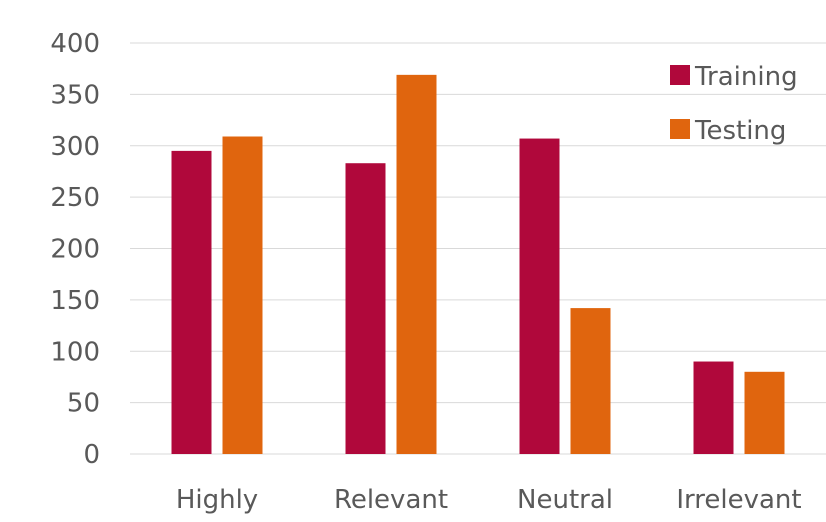 Image resolution: width=826 pixels, height=522 pixels. Describe the element at coordinates (83, 404) in the screenshot. I see `y-tick-label: 50` at that location.